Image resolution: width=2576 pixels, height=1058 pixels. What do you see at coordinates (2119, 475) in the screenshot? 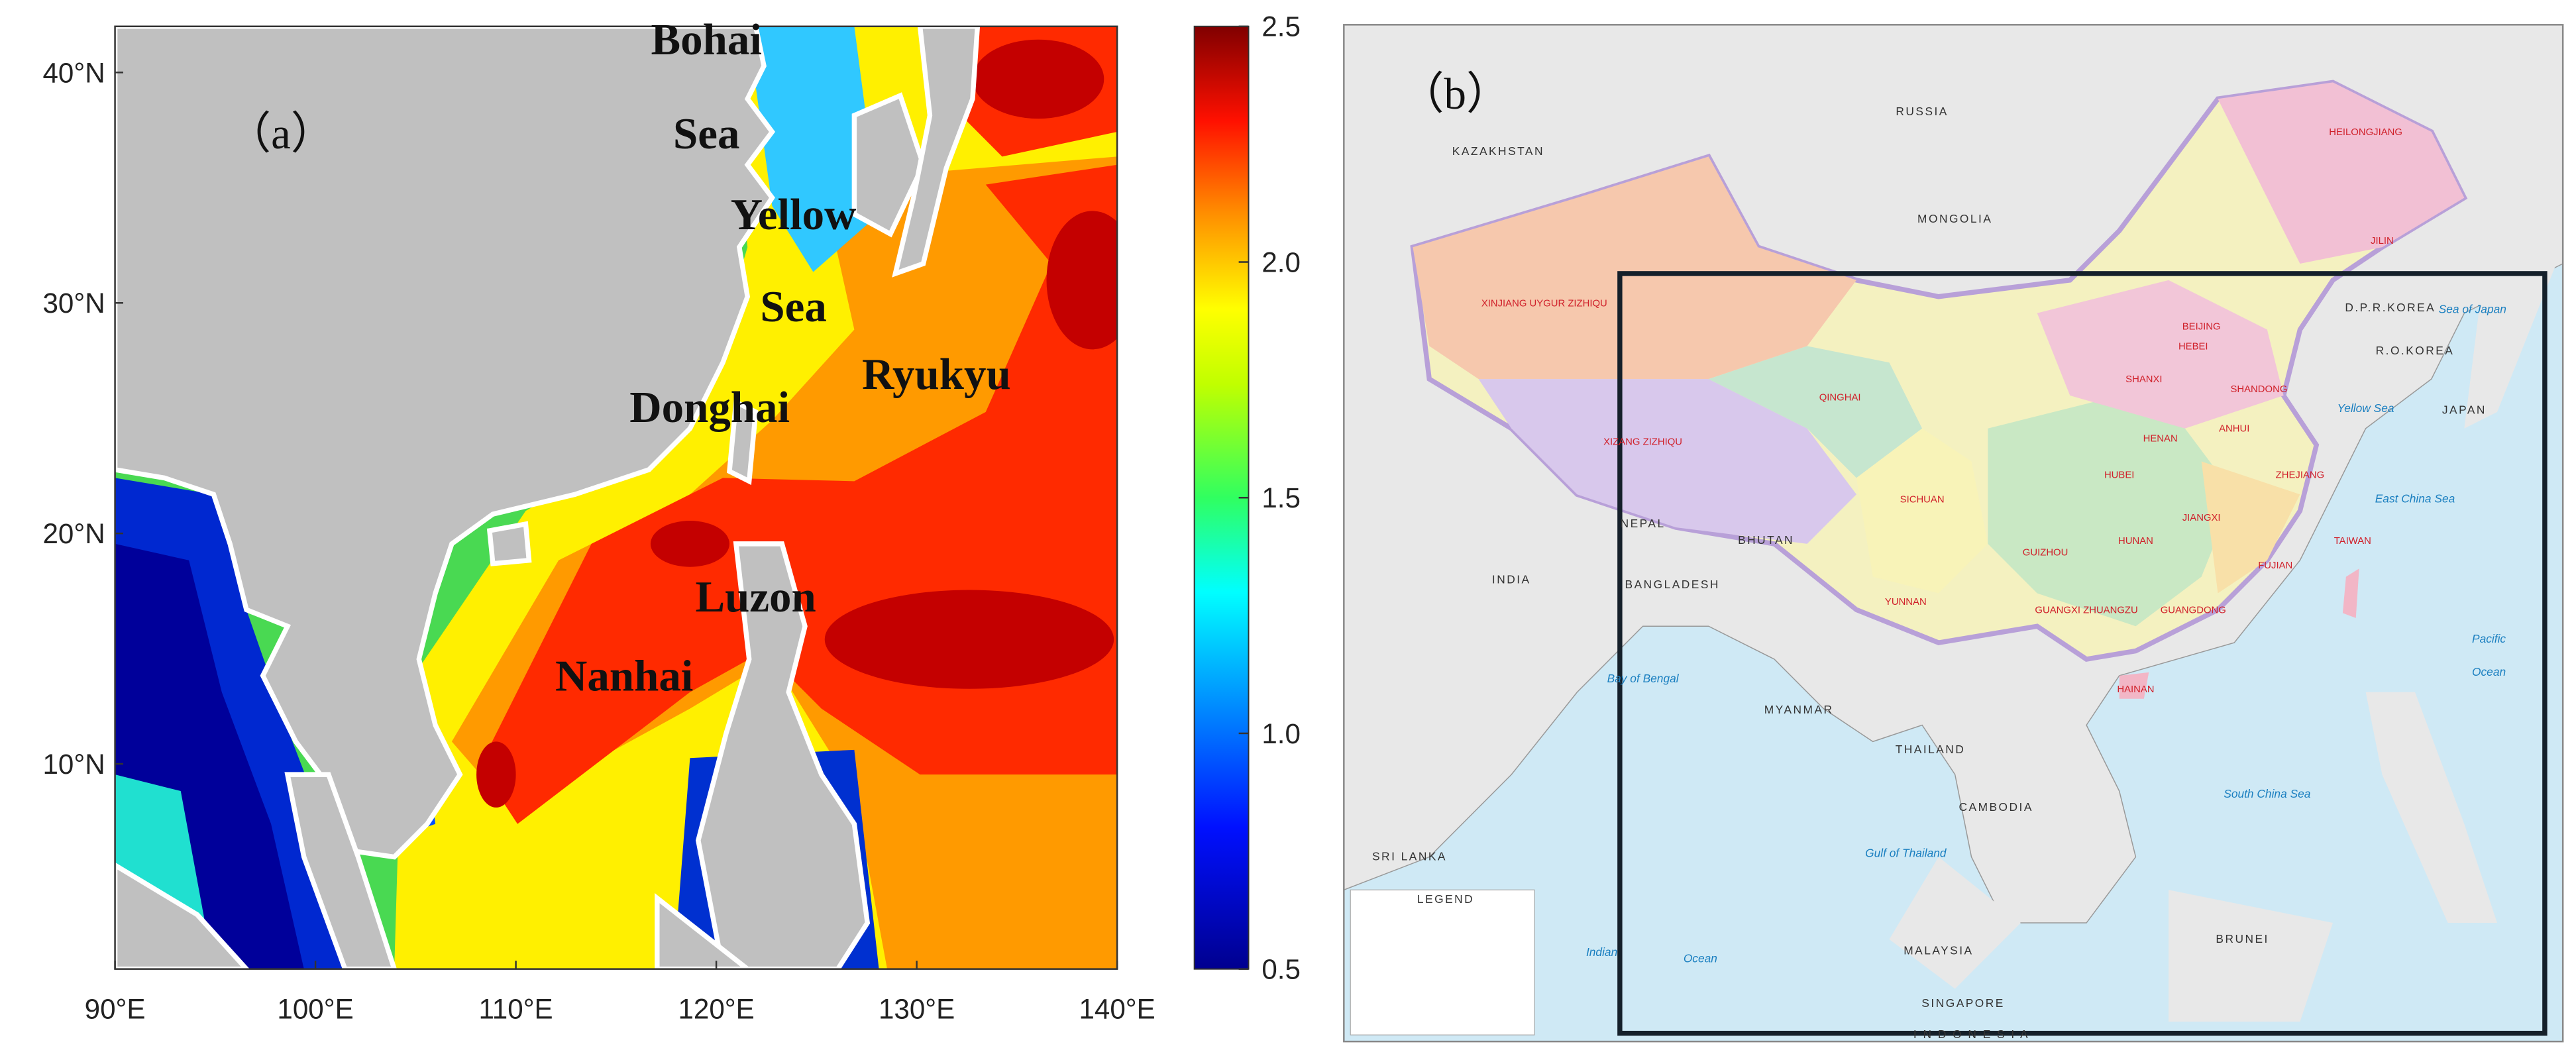
I see `province-label: HUBEI` at bounding box center [2119, 475].